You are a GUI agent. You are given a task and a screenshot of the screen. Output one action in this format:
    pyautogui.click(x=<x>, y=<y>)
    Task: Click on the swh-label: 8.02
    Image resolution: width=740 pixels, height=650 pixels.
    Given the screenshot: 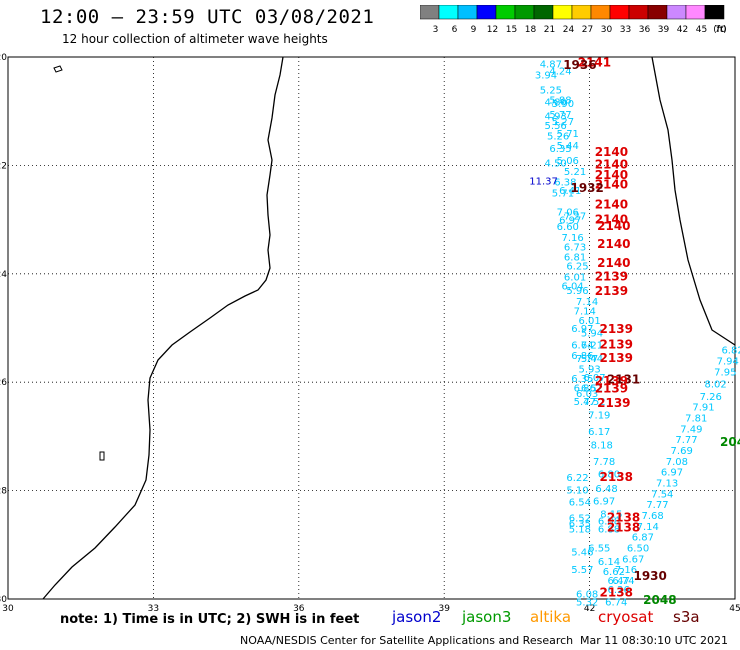 What is the action you would take?
    pyautogui.click(x=715, y=384)
    